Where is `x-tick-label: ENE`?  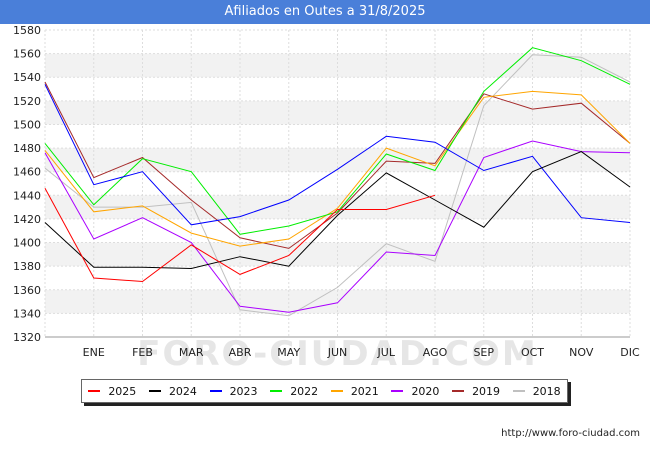
x-tick-label: ENE is located at coordinates (94, 352).